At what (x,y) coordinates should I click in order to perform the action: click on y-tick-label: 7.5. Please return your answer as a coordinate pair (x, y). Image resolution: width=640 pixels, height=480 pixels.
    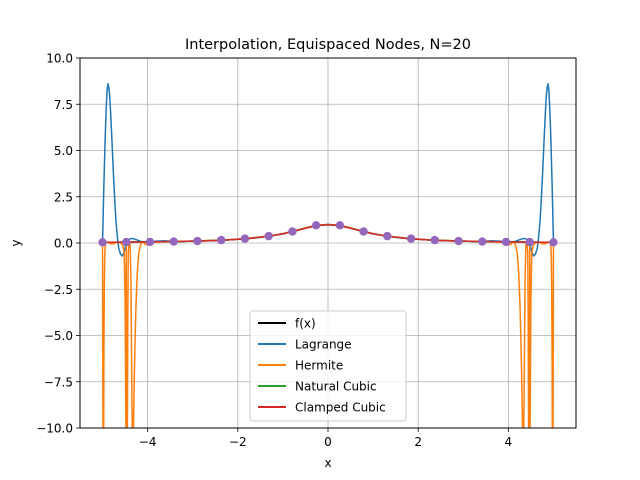
    Looking at the image, I should click on (63, 105).